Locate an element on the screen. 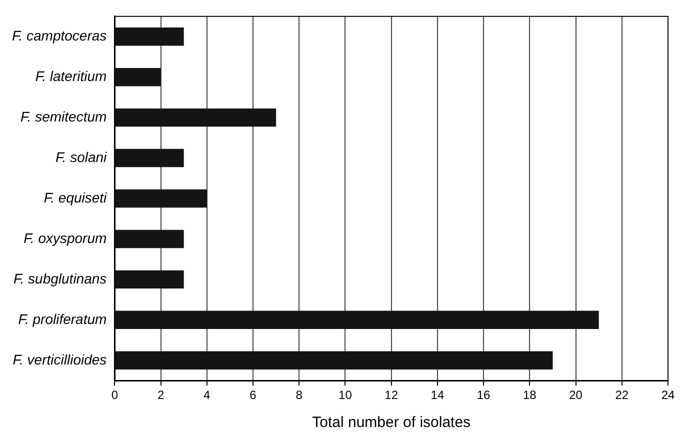 This screenshot has height=440, width=688. y-tick-label: F. solani is located at coordinates (82, 156).